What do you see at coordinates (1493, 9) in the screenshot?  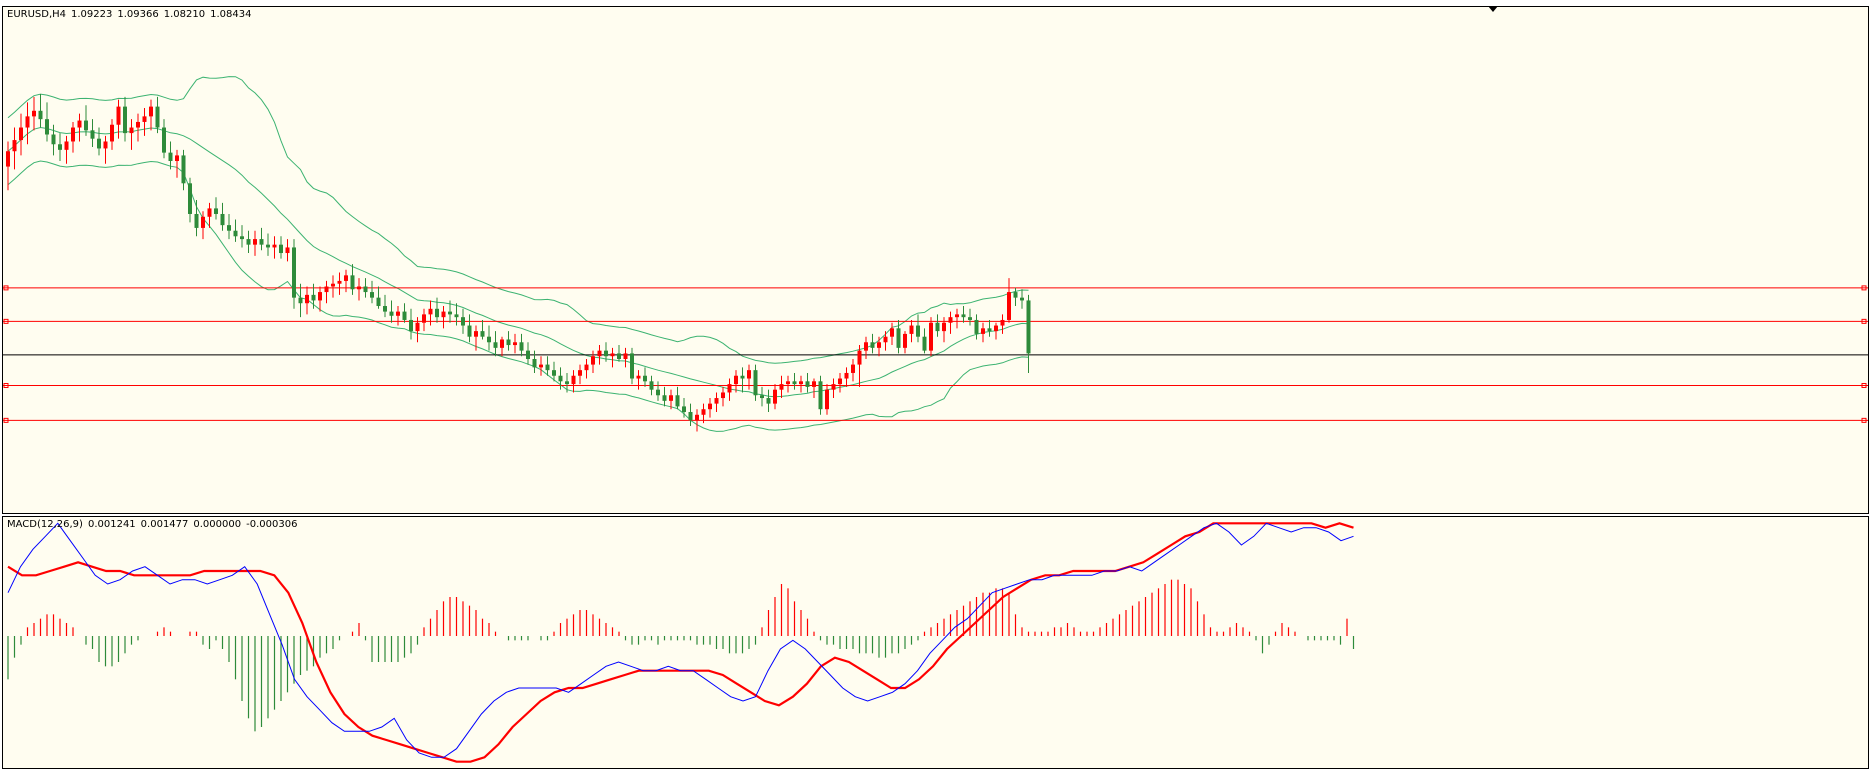 I see `chart-shift-marker` at bounding box center [1493, 9].